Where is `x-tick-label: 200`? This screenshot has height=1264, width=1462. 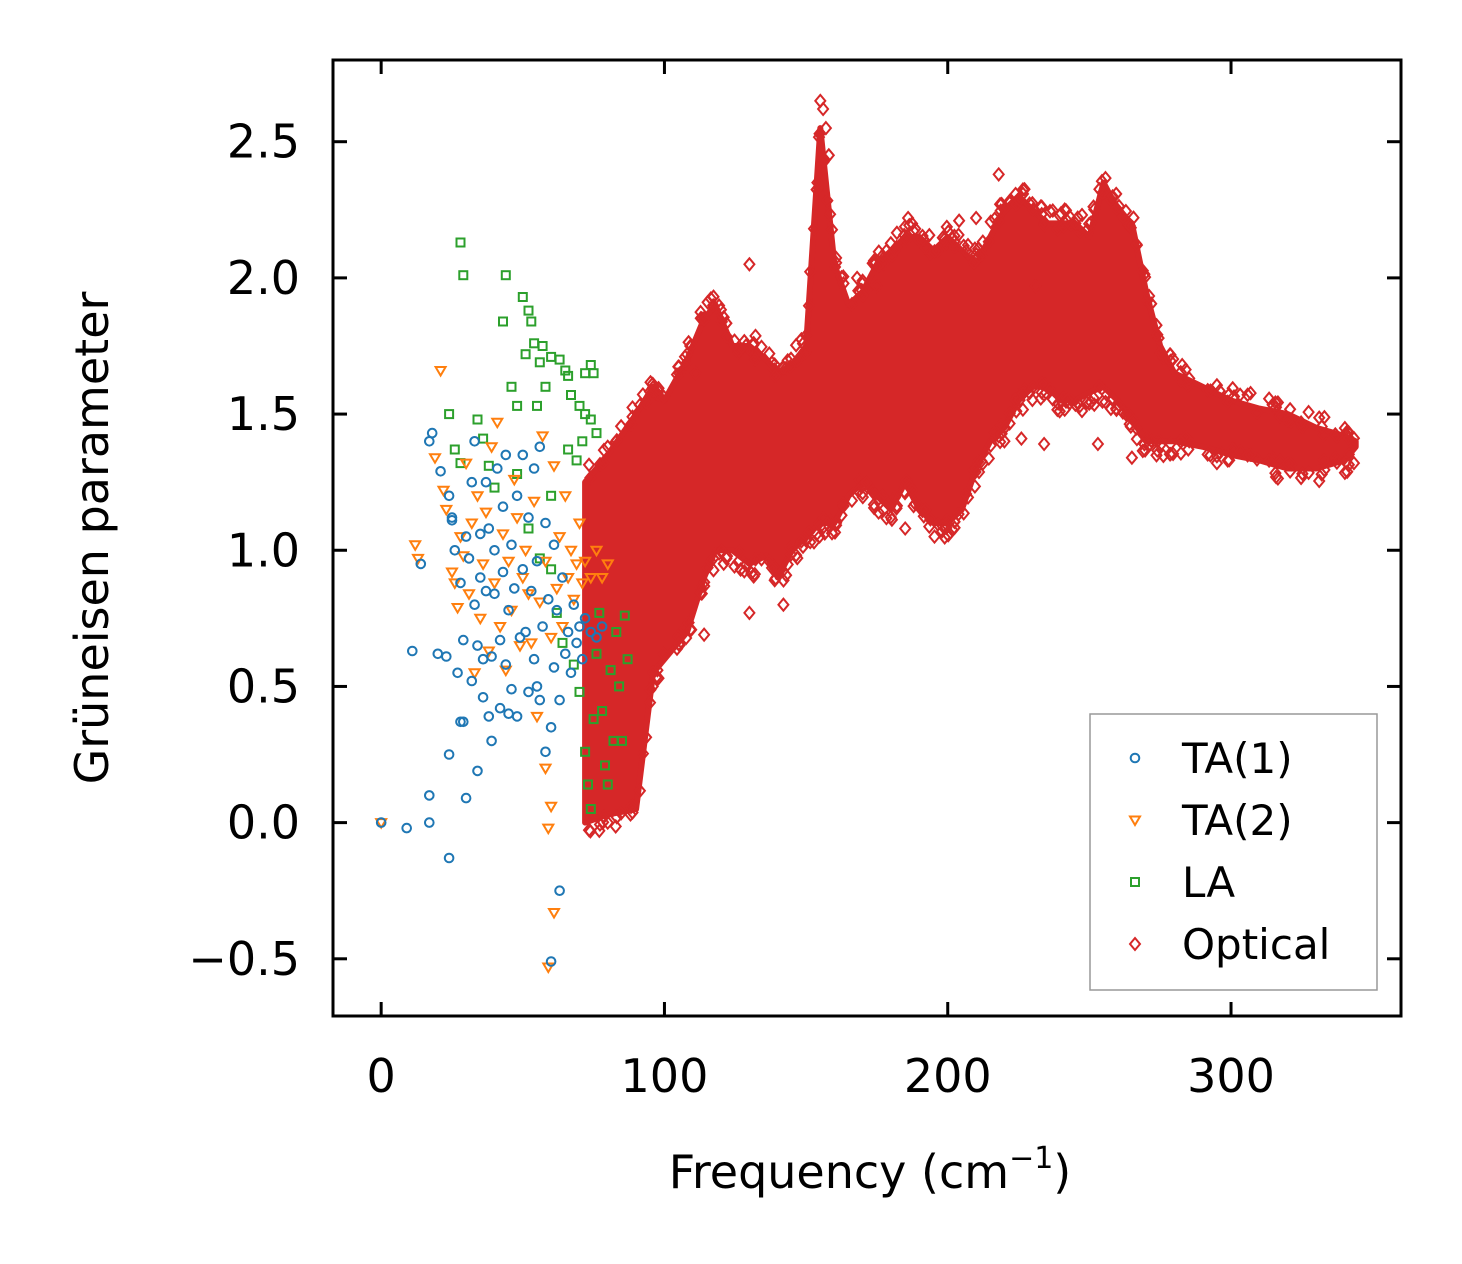
x-tick-label: 200 is located at coordinates (948, 1076).